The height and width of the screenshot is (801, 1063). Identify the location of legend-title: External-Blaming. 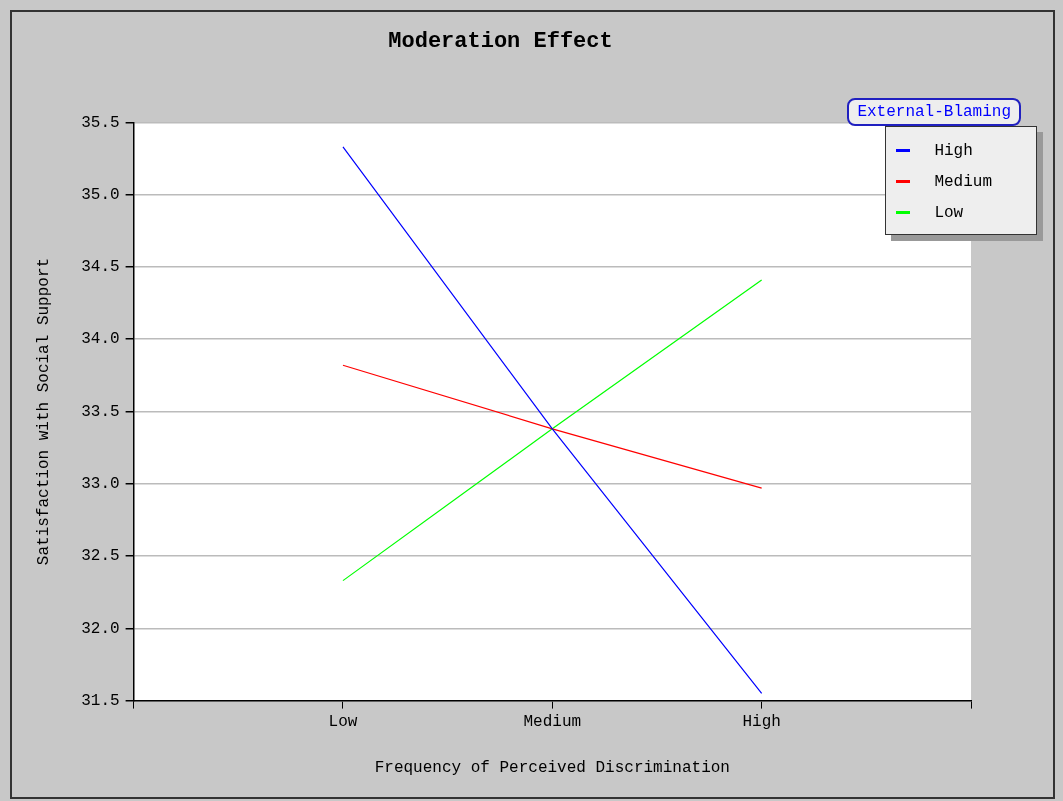
(934, 112).